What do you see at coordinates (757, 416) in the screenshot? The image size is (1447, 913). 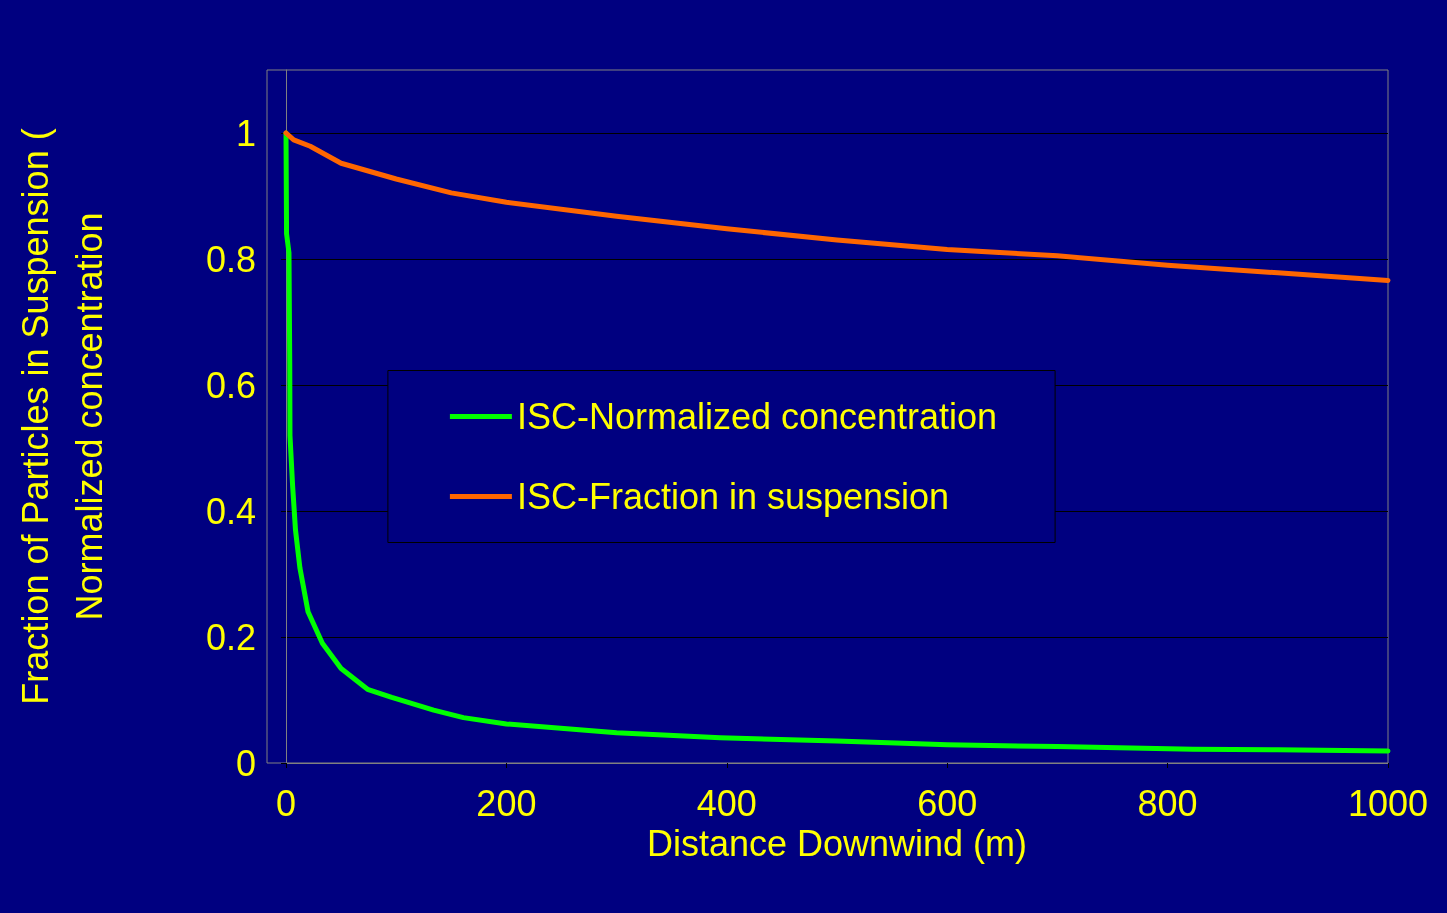 I see `legend-label: ISC-Normalized concentration` at bounding box center [757, 416].